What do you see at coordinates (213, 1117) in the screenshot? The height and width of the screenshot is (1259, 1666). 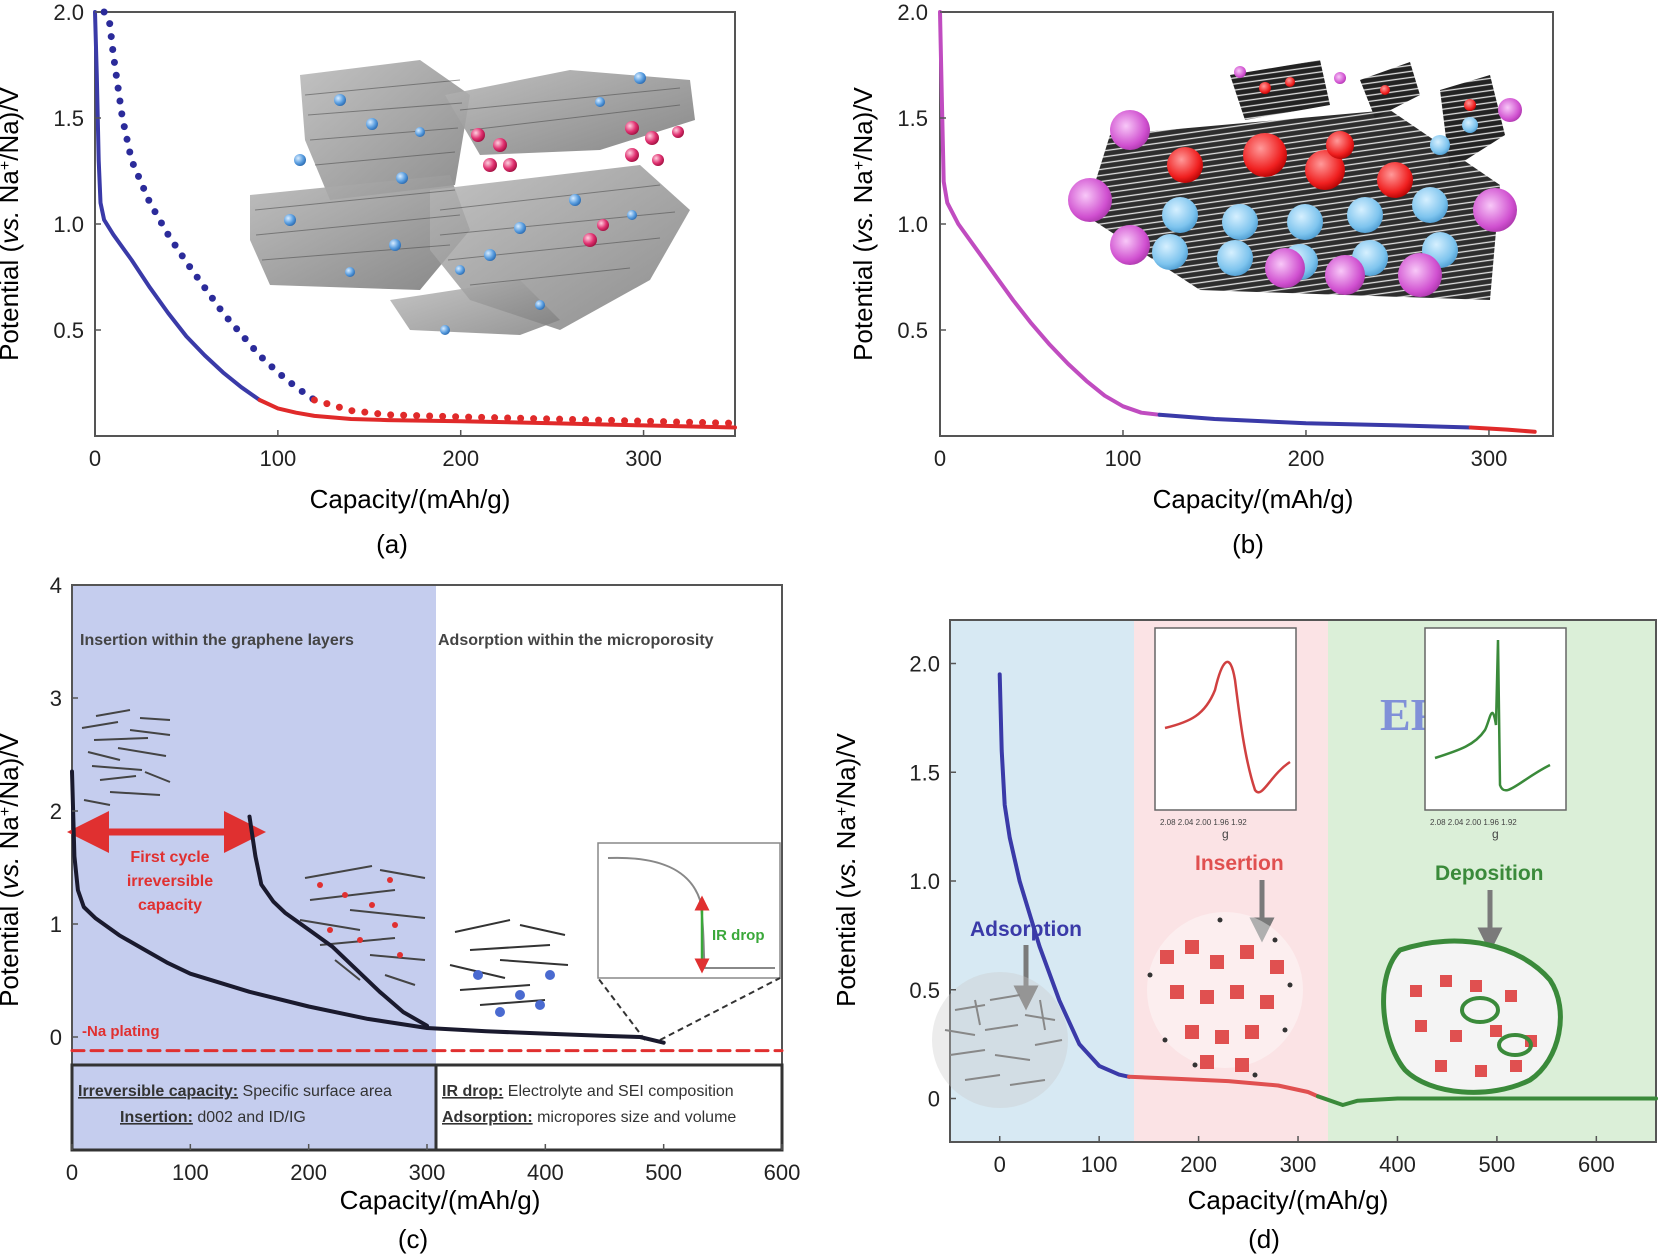 I see `box-insertion: Insertion: d002 and ID/IG` at bounding box center [213, 1117].